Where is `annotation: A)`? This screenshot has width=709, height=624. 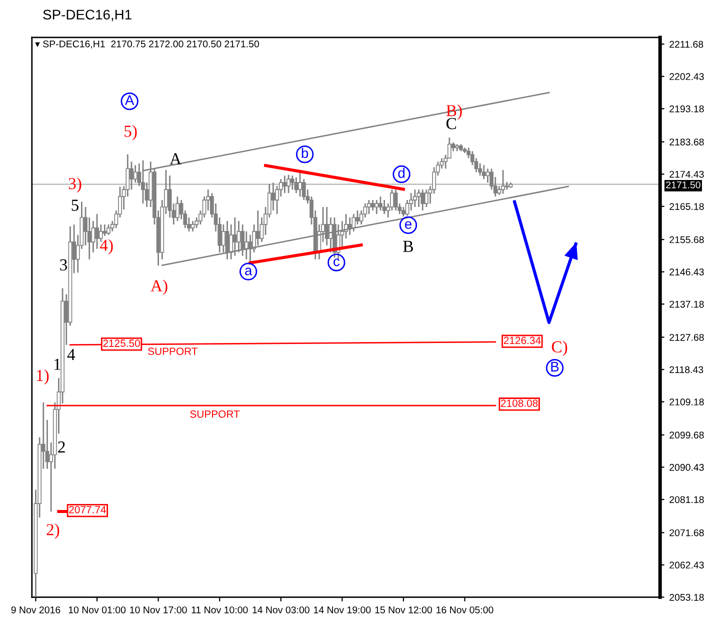
annotation: A) is located at coordinates (159, 287).